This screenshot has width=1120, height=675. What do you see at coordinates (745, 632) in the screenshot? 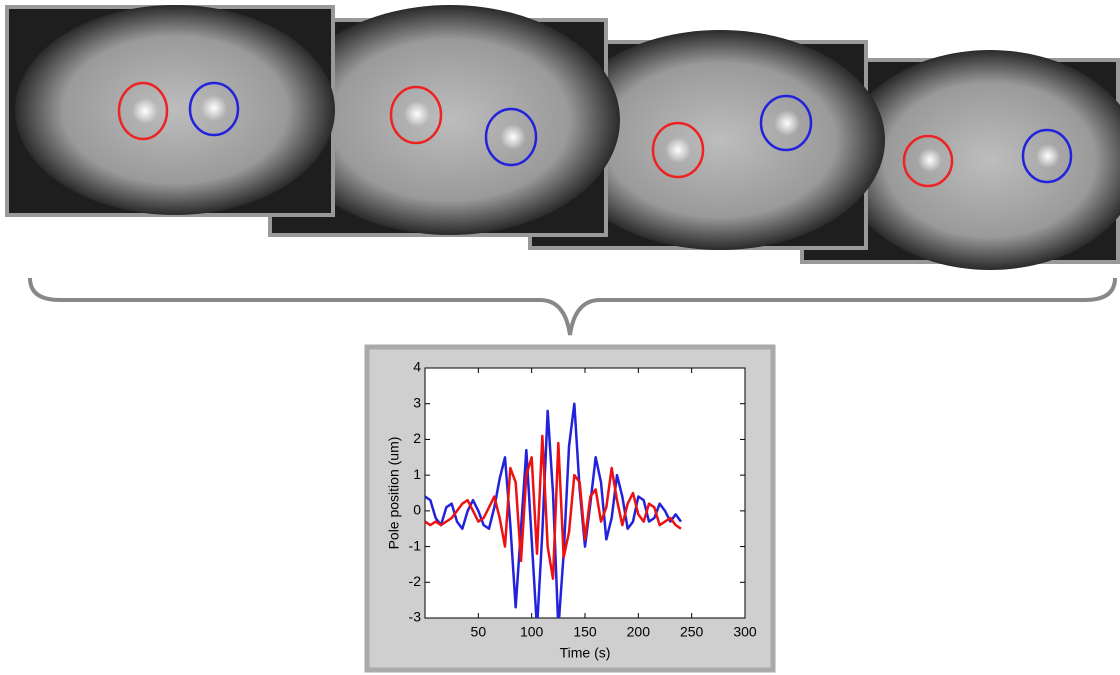
I see `x-tick-label: 300` at bounding box center [745, 632].